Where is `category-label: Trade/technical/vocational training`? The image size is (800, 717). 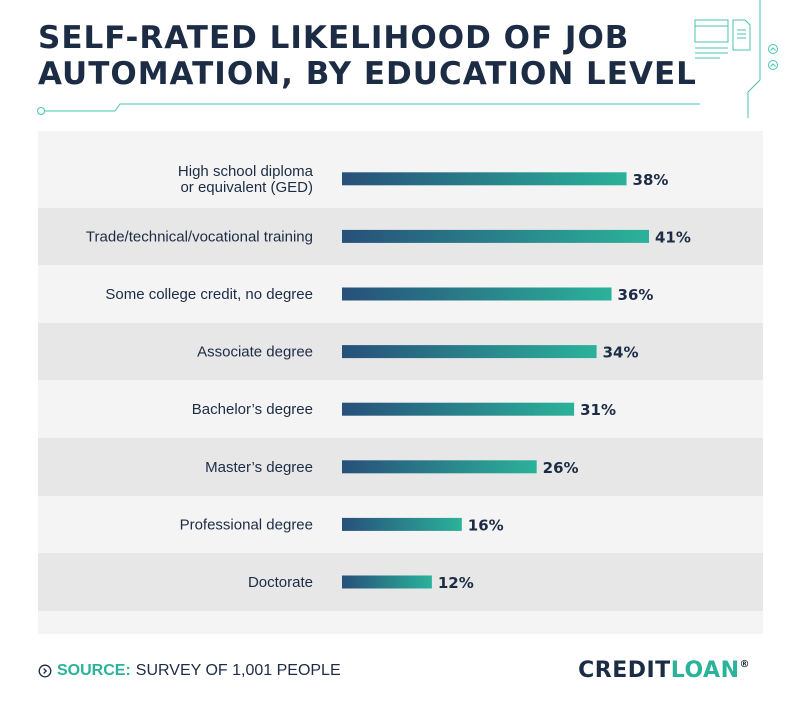 category-label: Trade/technical/vocational training is located at coordinates (199, 236).